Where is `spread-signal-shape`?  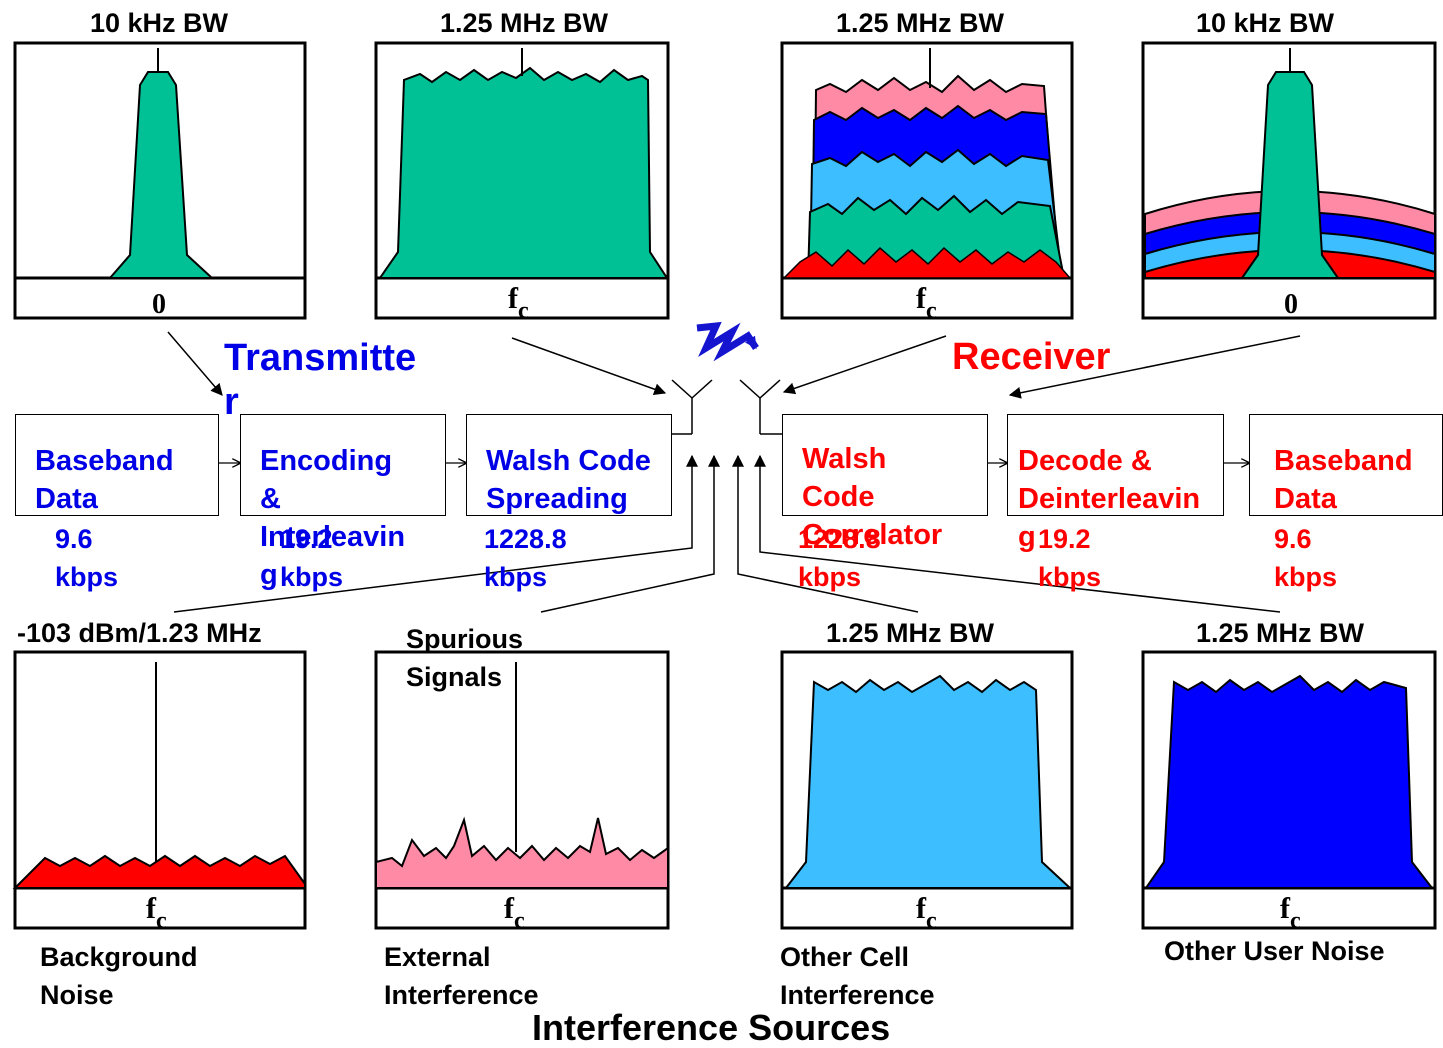
spread-signal-shape is located at coordinates (523, 172).